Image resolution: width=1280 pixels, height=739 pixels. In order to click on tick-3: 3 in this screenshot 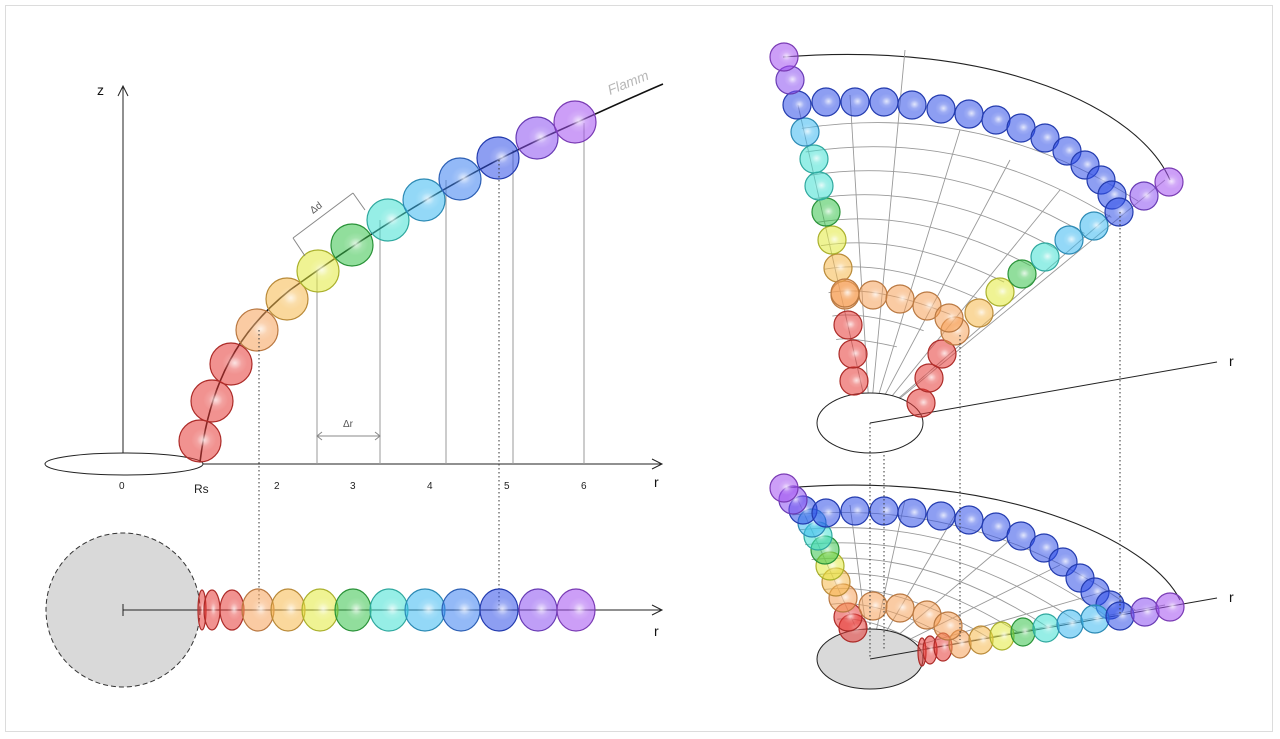, I will do `click(353, 486)`.